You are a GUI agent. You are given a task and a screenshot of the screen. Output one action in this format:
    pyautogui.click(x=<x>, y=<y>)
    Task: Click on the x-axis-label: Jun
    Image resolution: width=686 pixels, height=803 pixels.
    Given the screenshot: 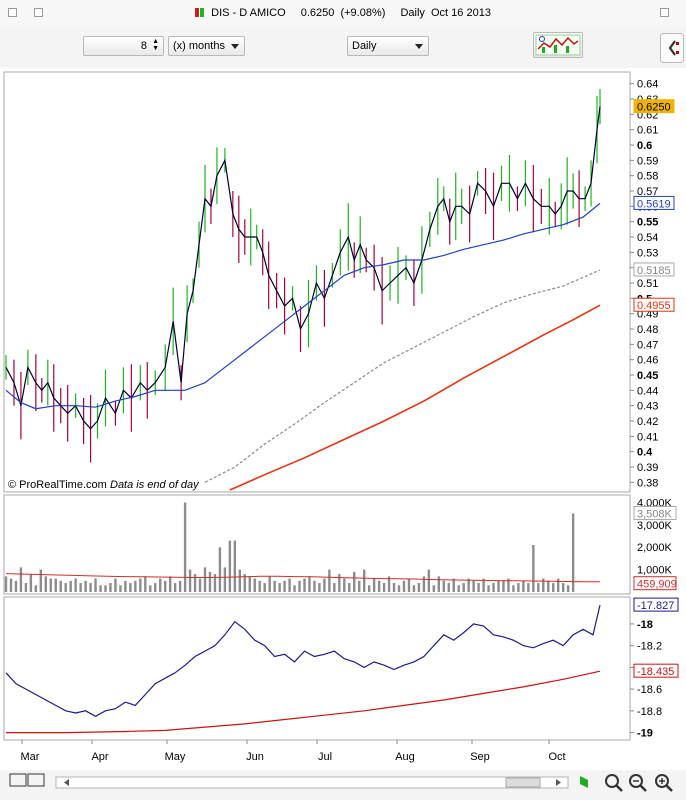 What is the action you would take?
    pyautogui.click(x=255, y=757)
    